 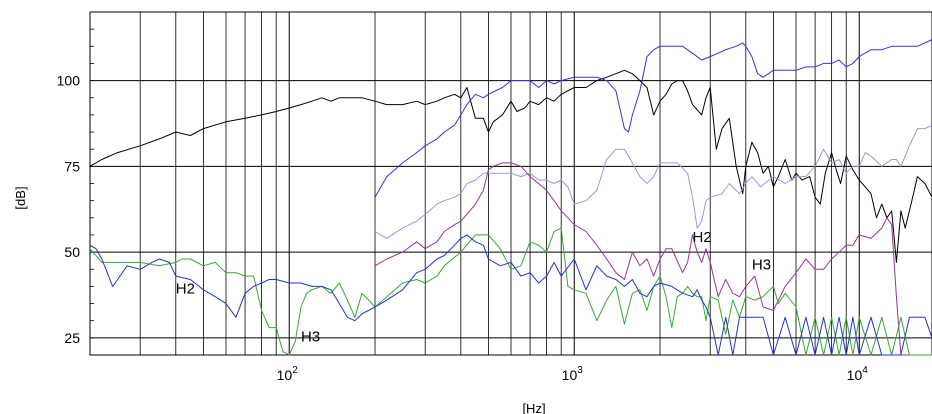 I want to click on y-tick-labels: 25 50 75 100, so click(x=69, y=209).